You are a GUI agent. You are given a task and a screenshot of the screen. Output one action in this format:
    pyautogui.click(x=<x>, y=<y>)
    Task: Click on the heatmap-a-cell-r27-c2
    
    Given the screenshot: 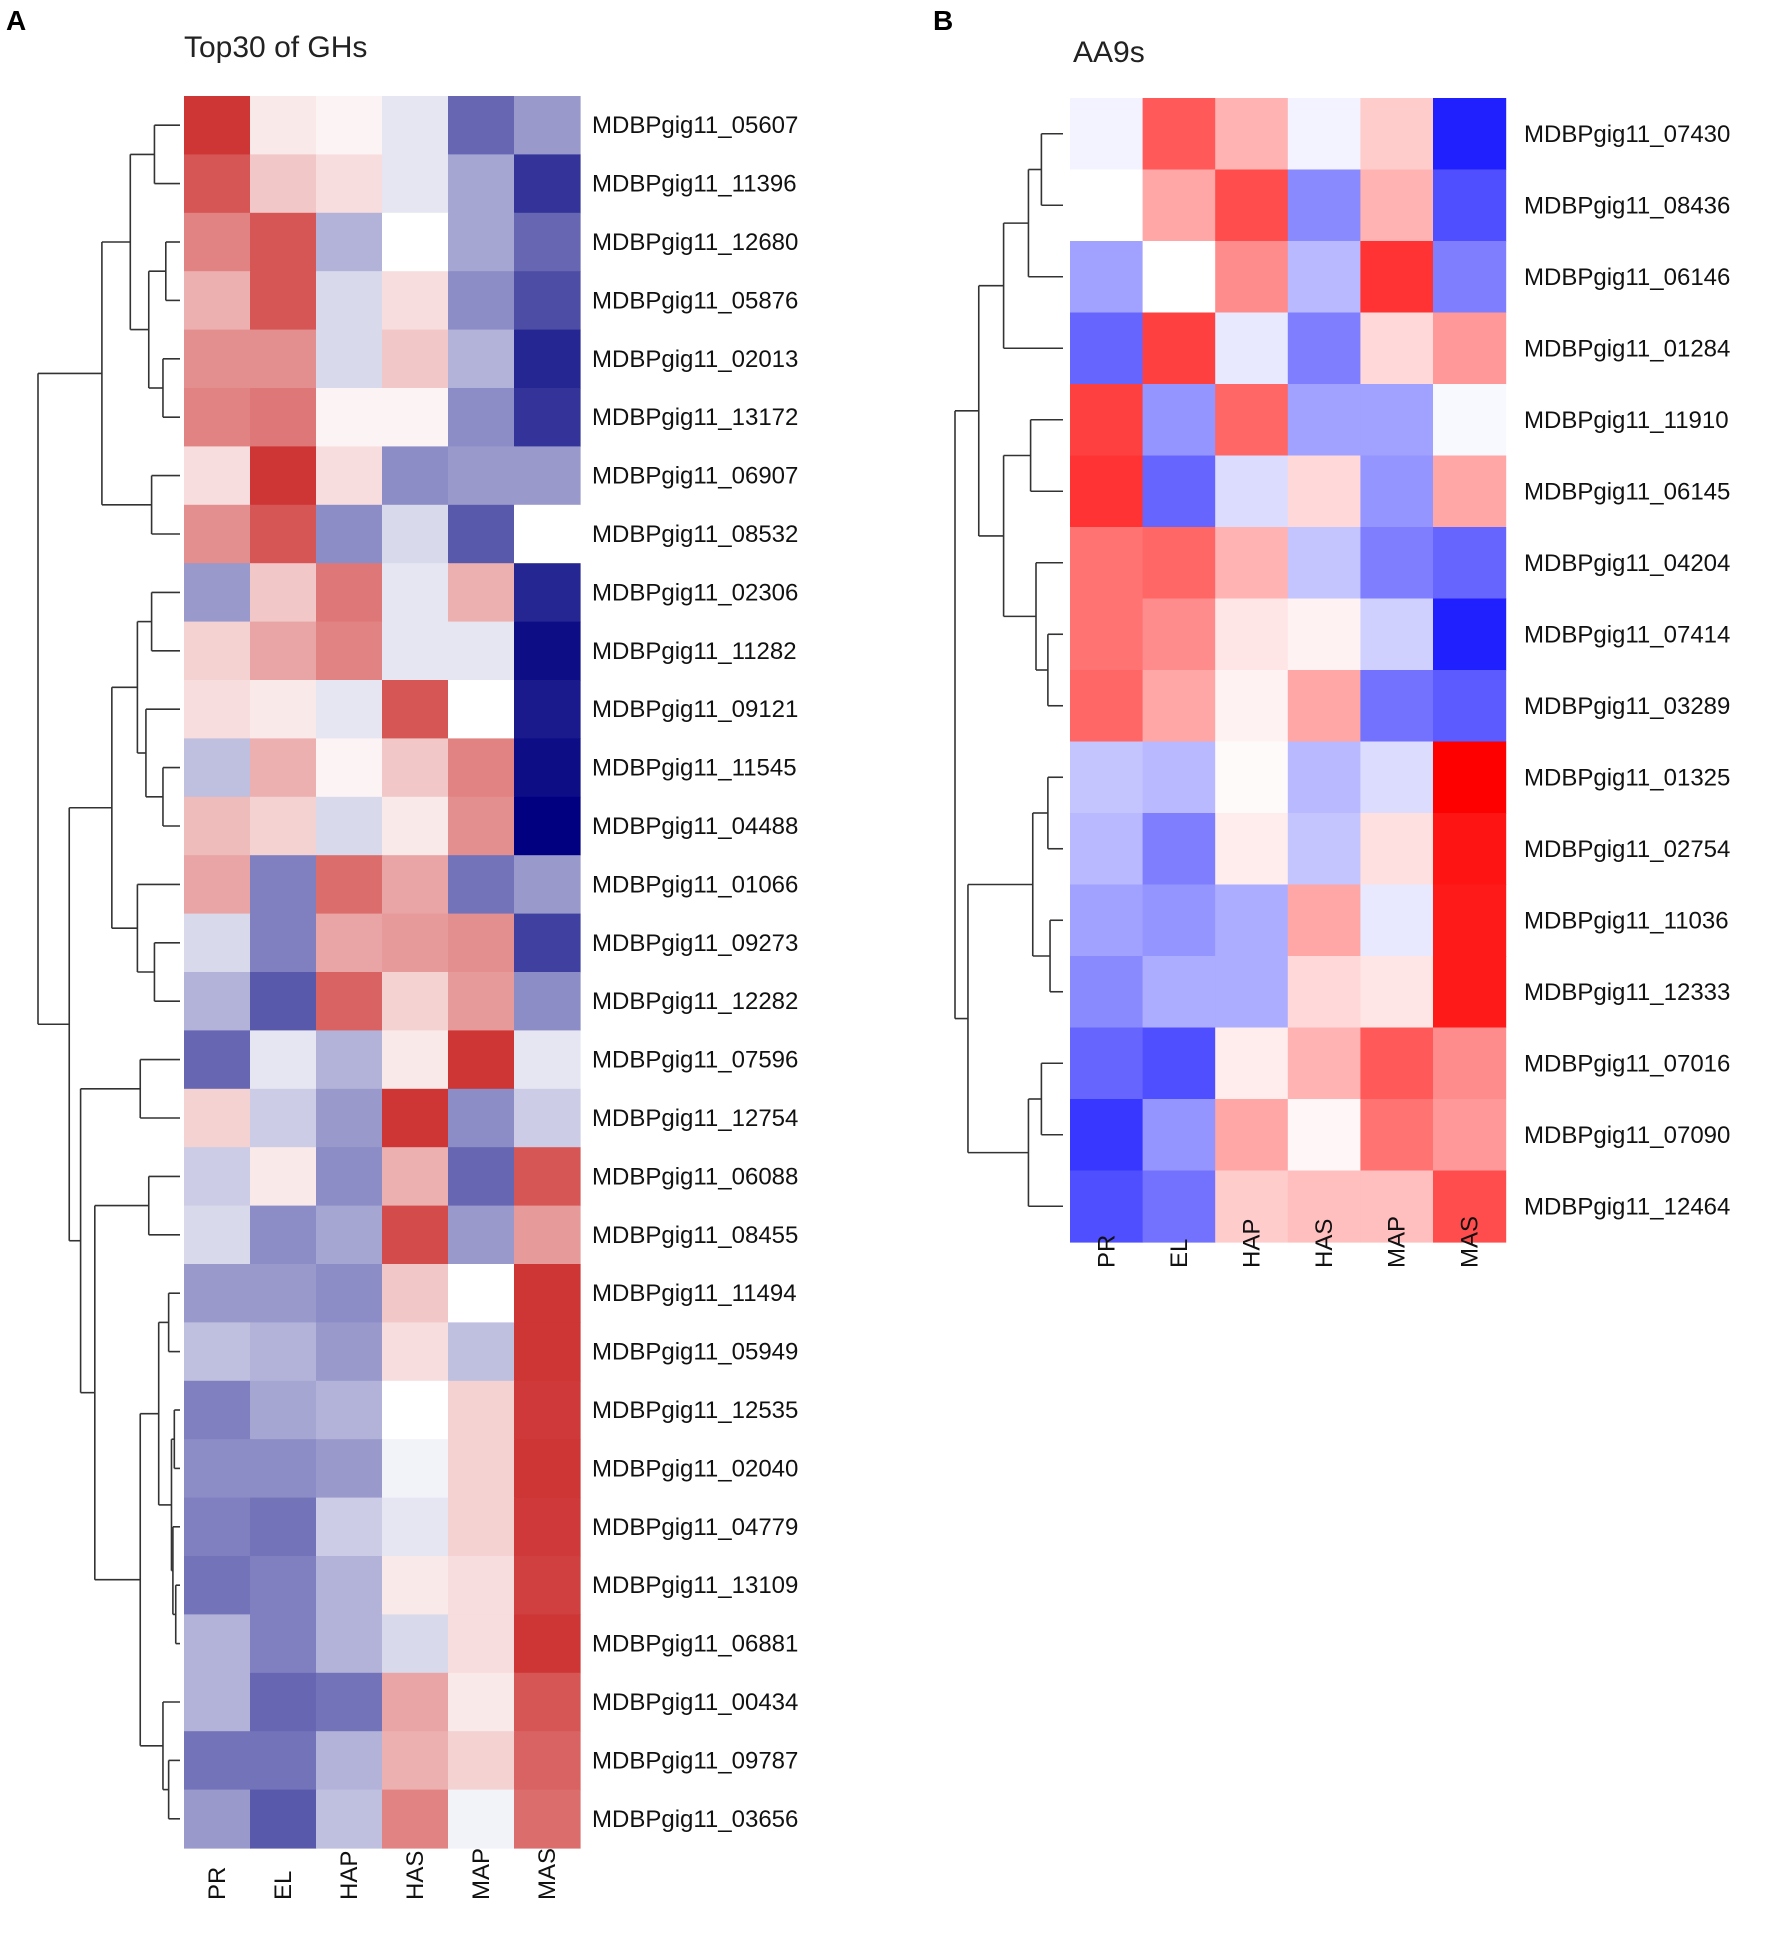 What is the action you would take?
    pyautogui.click(x=349, y=1702)
    